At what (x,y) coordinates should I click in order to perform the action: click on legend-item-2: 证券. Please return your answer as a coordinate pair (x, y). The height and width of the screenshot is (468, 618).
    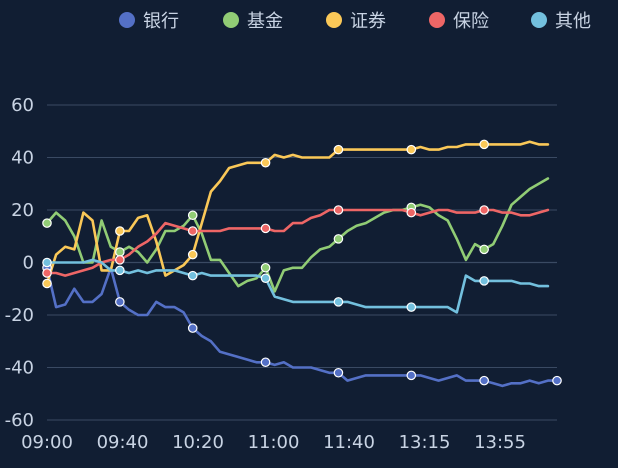
    Looking at the image, I should click on (356, 21).